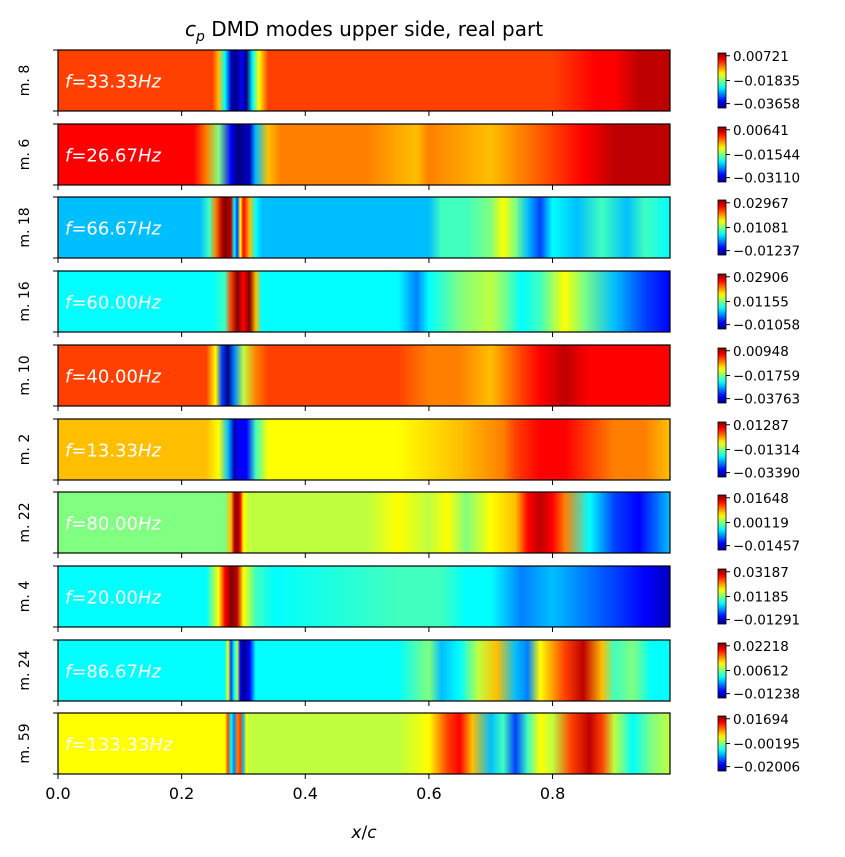 The height and width of the screenshot is (857, 845). What do you see at coordinates (113, 156) in the screenshot?
I see `frequency-label: f=26.67Hz` at bounding box center [113, 156].